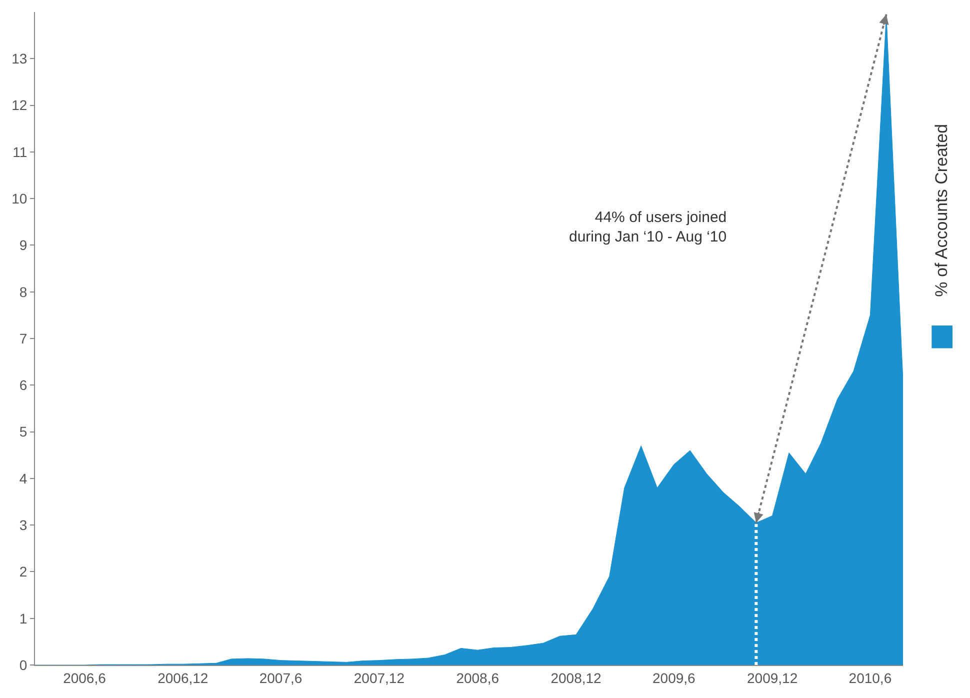 Image resolution: width=970 pixels, height=698 pixels. Describe the element at coordinates (23, 618) in the screenshot. I see `y-tick-label: 1` at that location.